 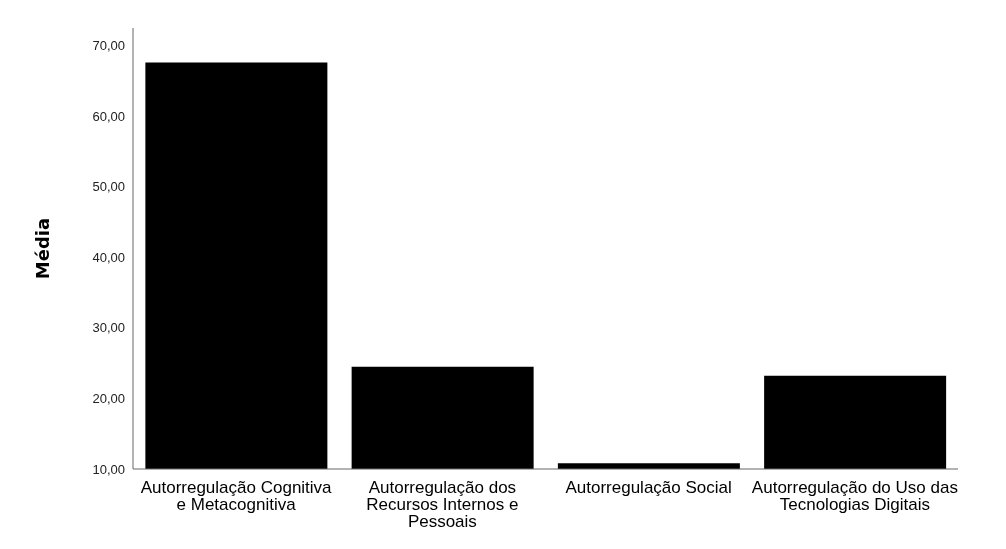 I want to click on y-tick-label: 30,00, so click(x=108, y=328).